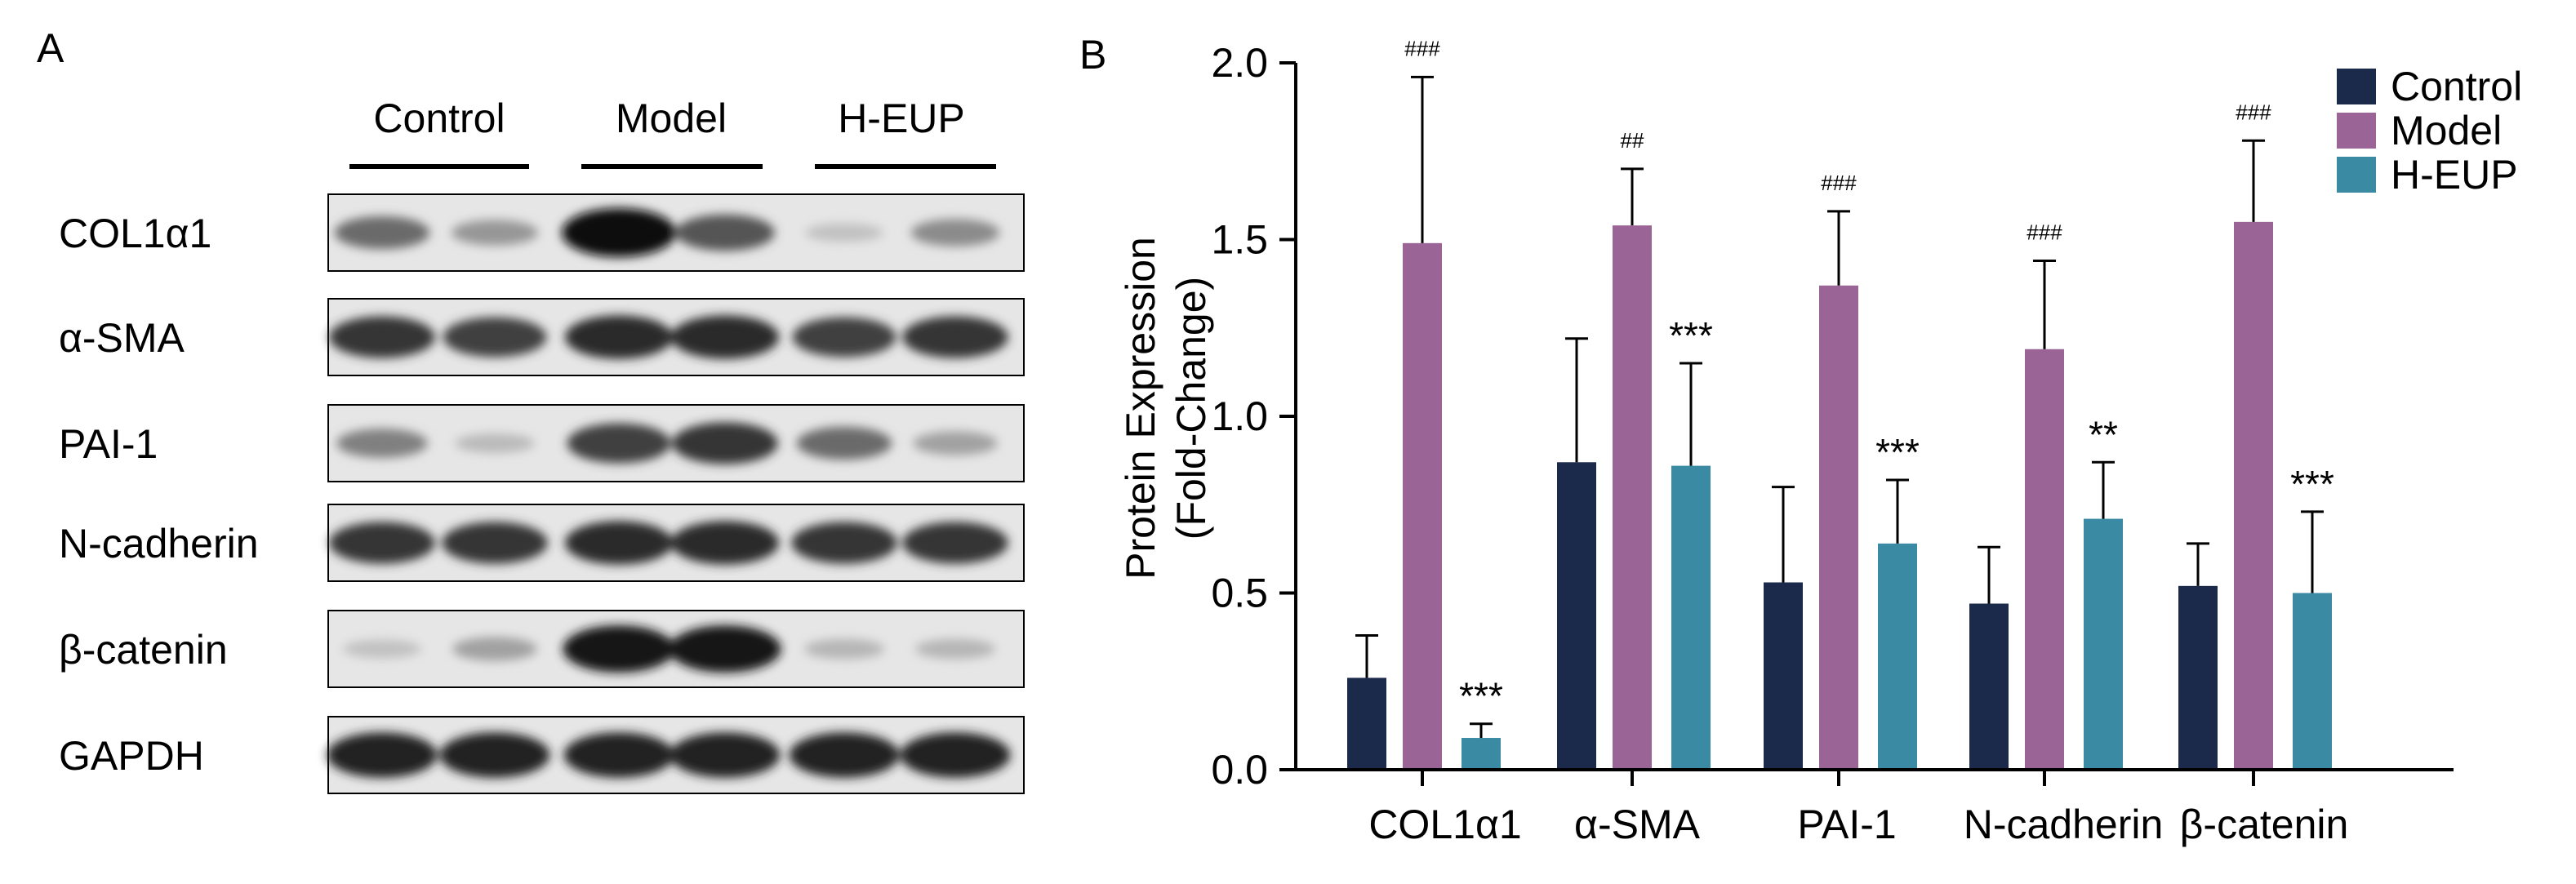 Image resolution: width=2576 pixels, height=884 pixels. I want to click on legend-label: Model, so click(2446, 130).